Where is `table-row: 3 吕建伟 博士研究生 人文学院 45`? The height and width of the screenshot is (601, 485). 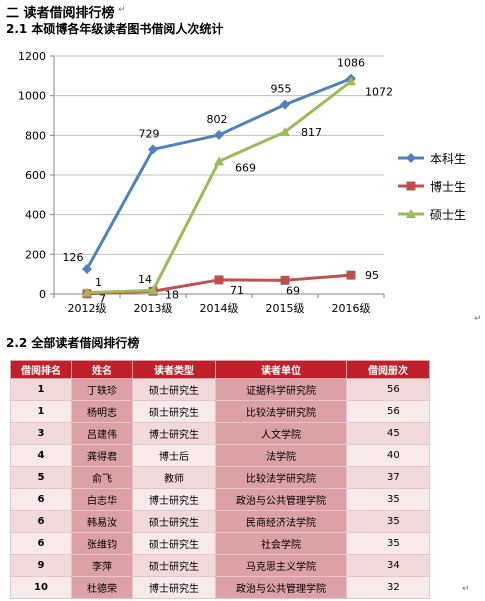 table-row: 3 吕建伟 博士研究生 人文学院 45 is located at coordinates (220, 433).